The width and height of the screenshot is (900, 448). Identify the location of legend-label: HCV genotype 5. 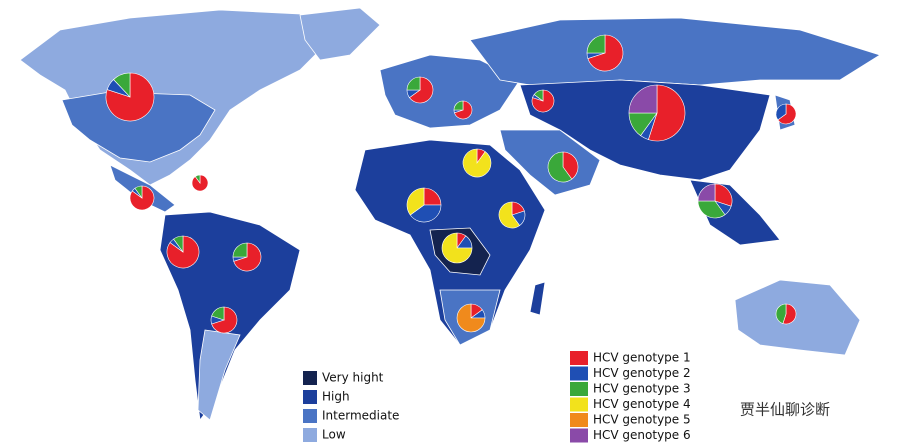
(642, 420).